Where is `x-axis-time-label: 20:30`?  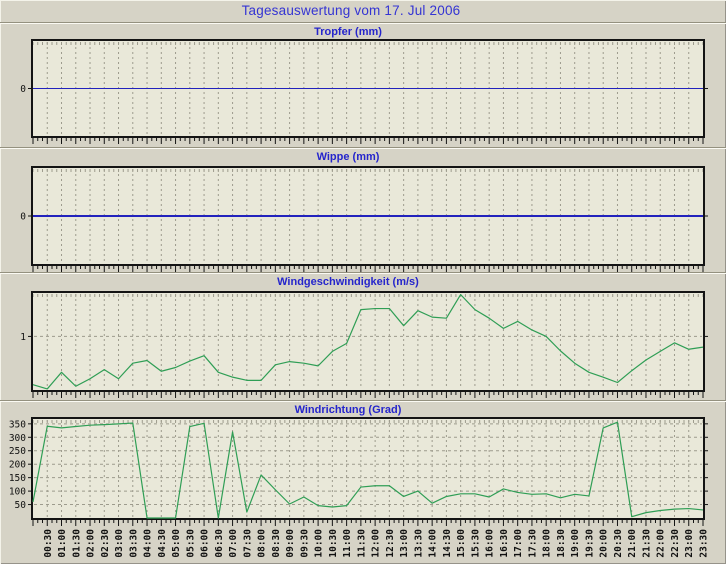
x-axis-time-label: 20:30 is located at coordinates (618, 543).